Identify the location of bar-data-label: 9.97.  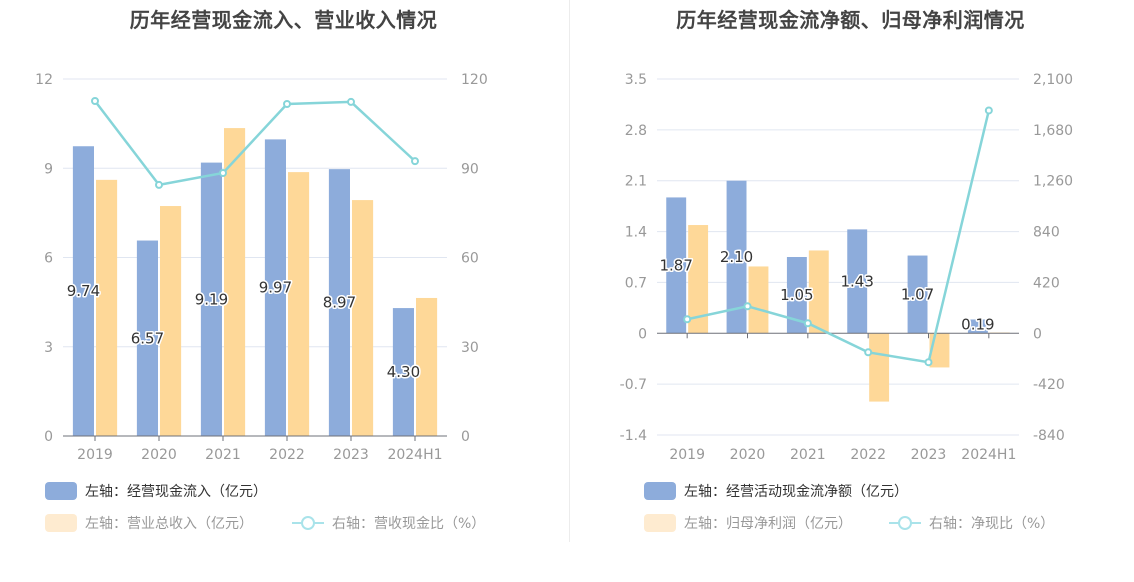
(275, 288).